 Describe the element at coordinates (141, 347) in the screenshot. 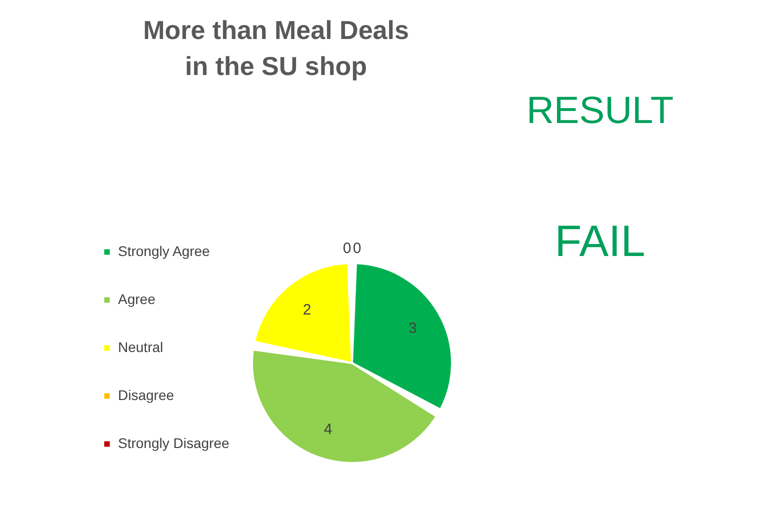

I see `legend-label: Neutral` at that location.